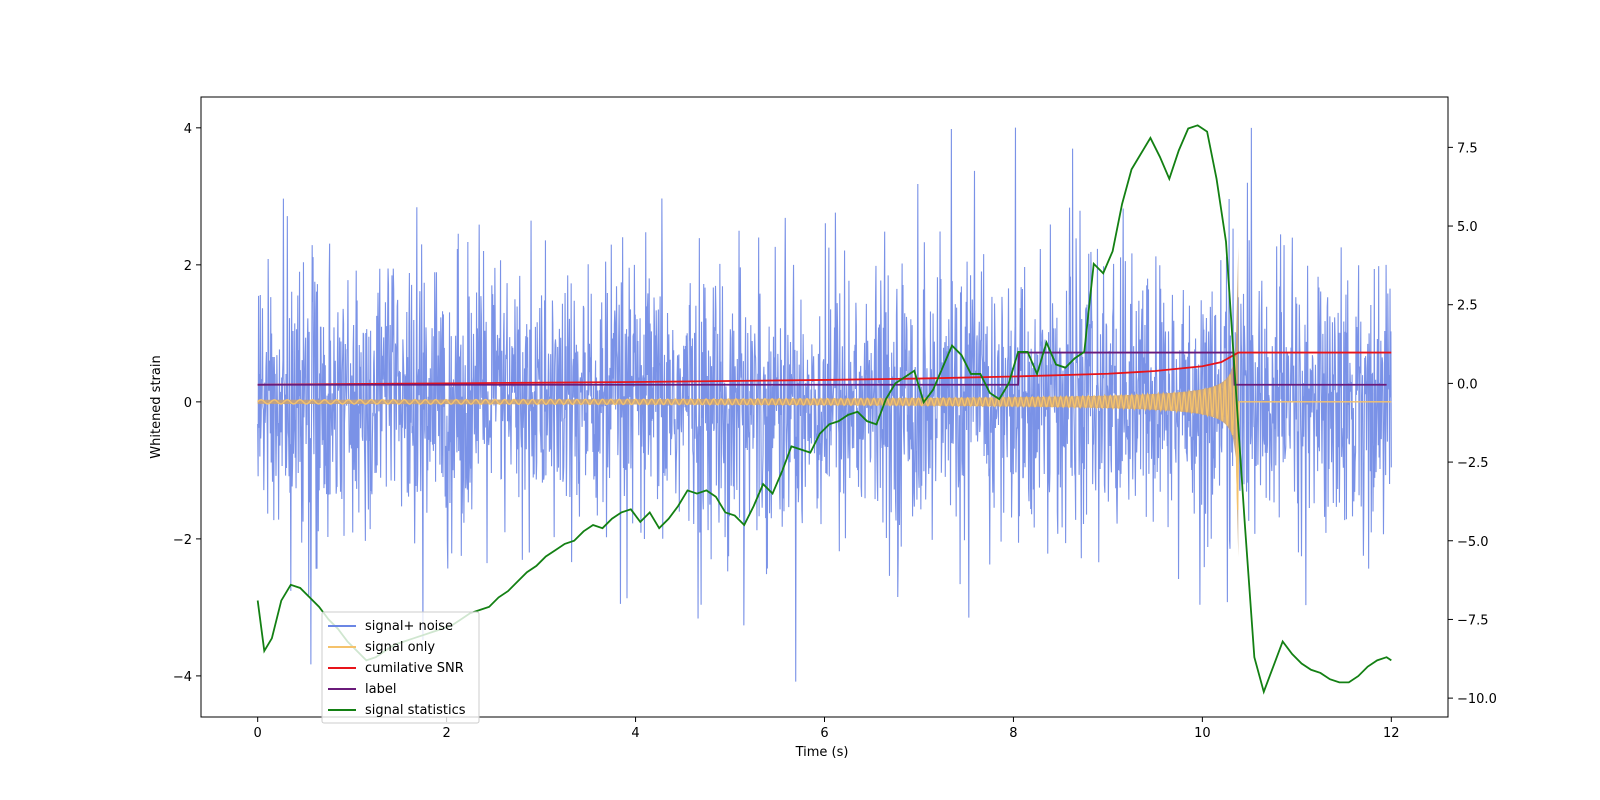 The height and width of the screenshot is (800, 1600). Describe the element at coordinates (1473, 463) in the screenshot. I see `y2-tick-label: −2.5` at that location.